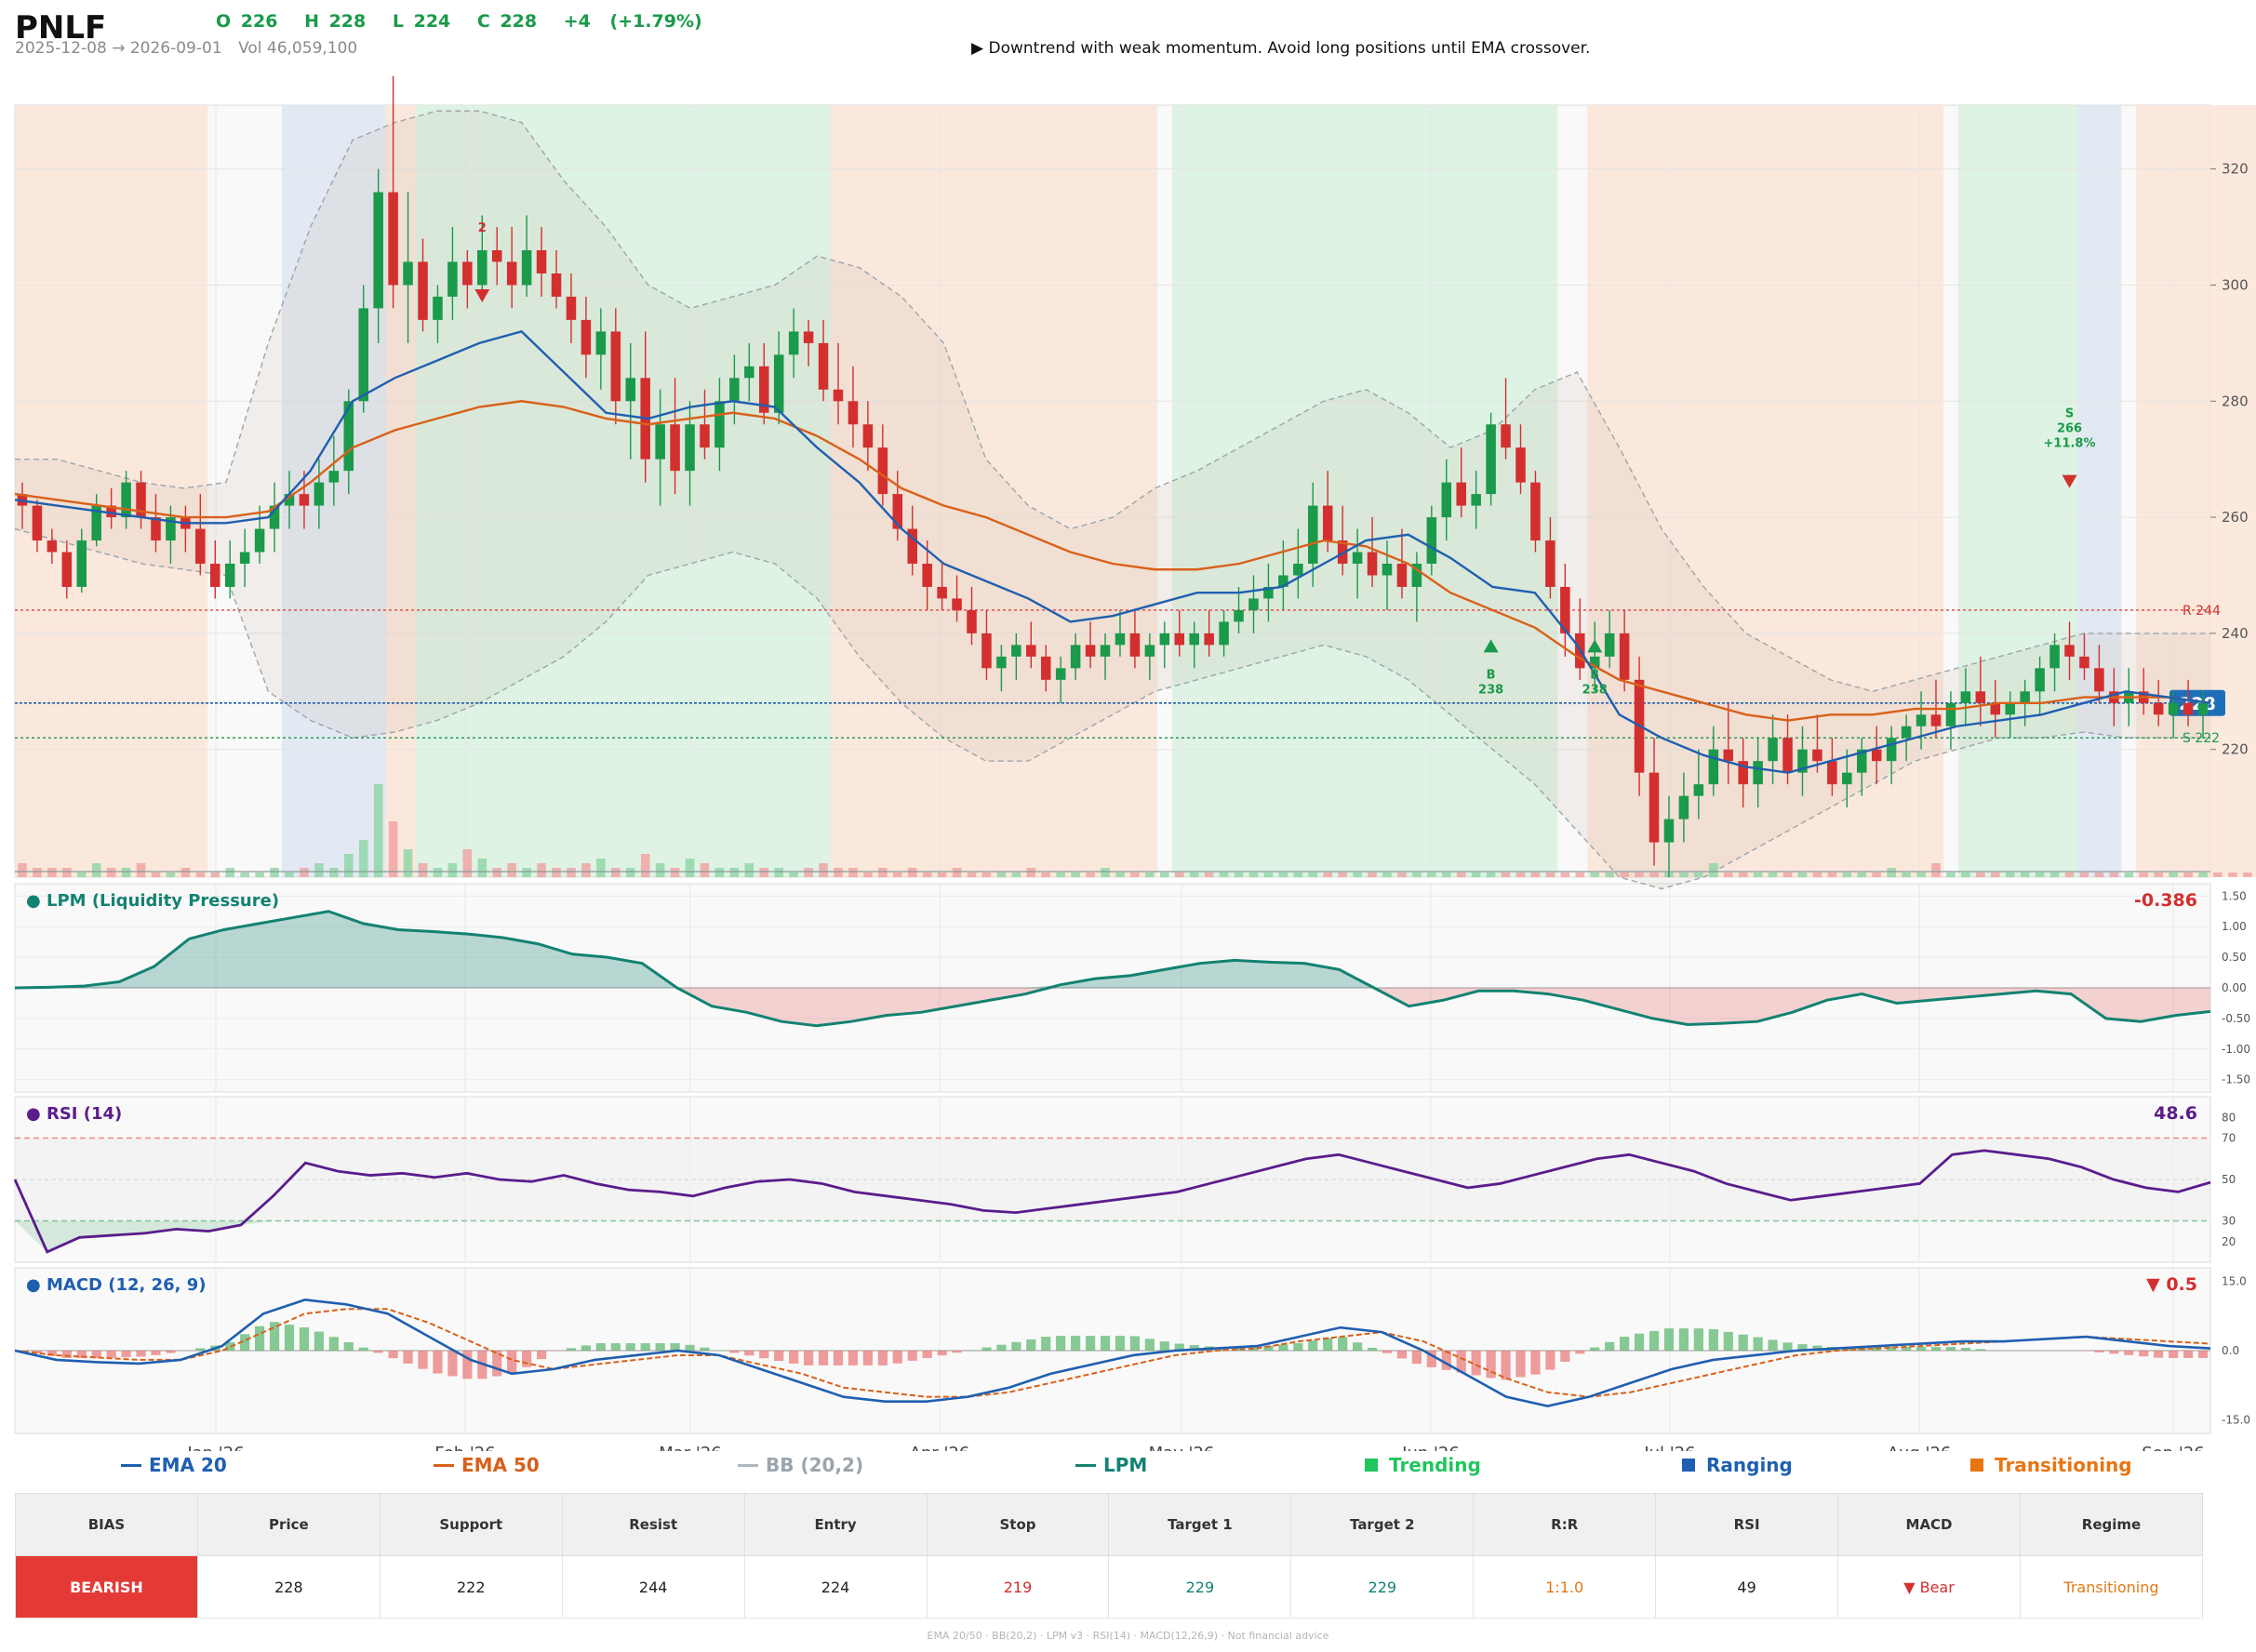 This screenshot has height=1652, width=2256. What do you see at coordinates (1435, 1465) in the screenshot?
I see `legend-trending-label: Trending` at bounding box center [1435, 1465].